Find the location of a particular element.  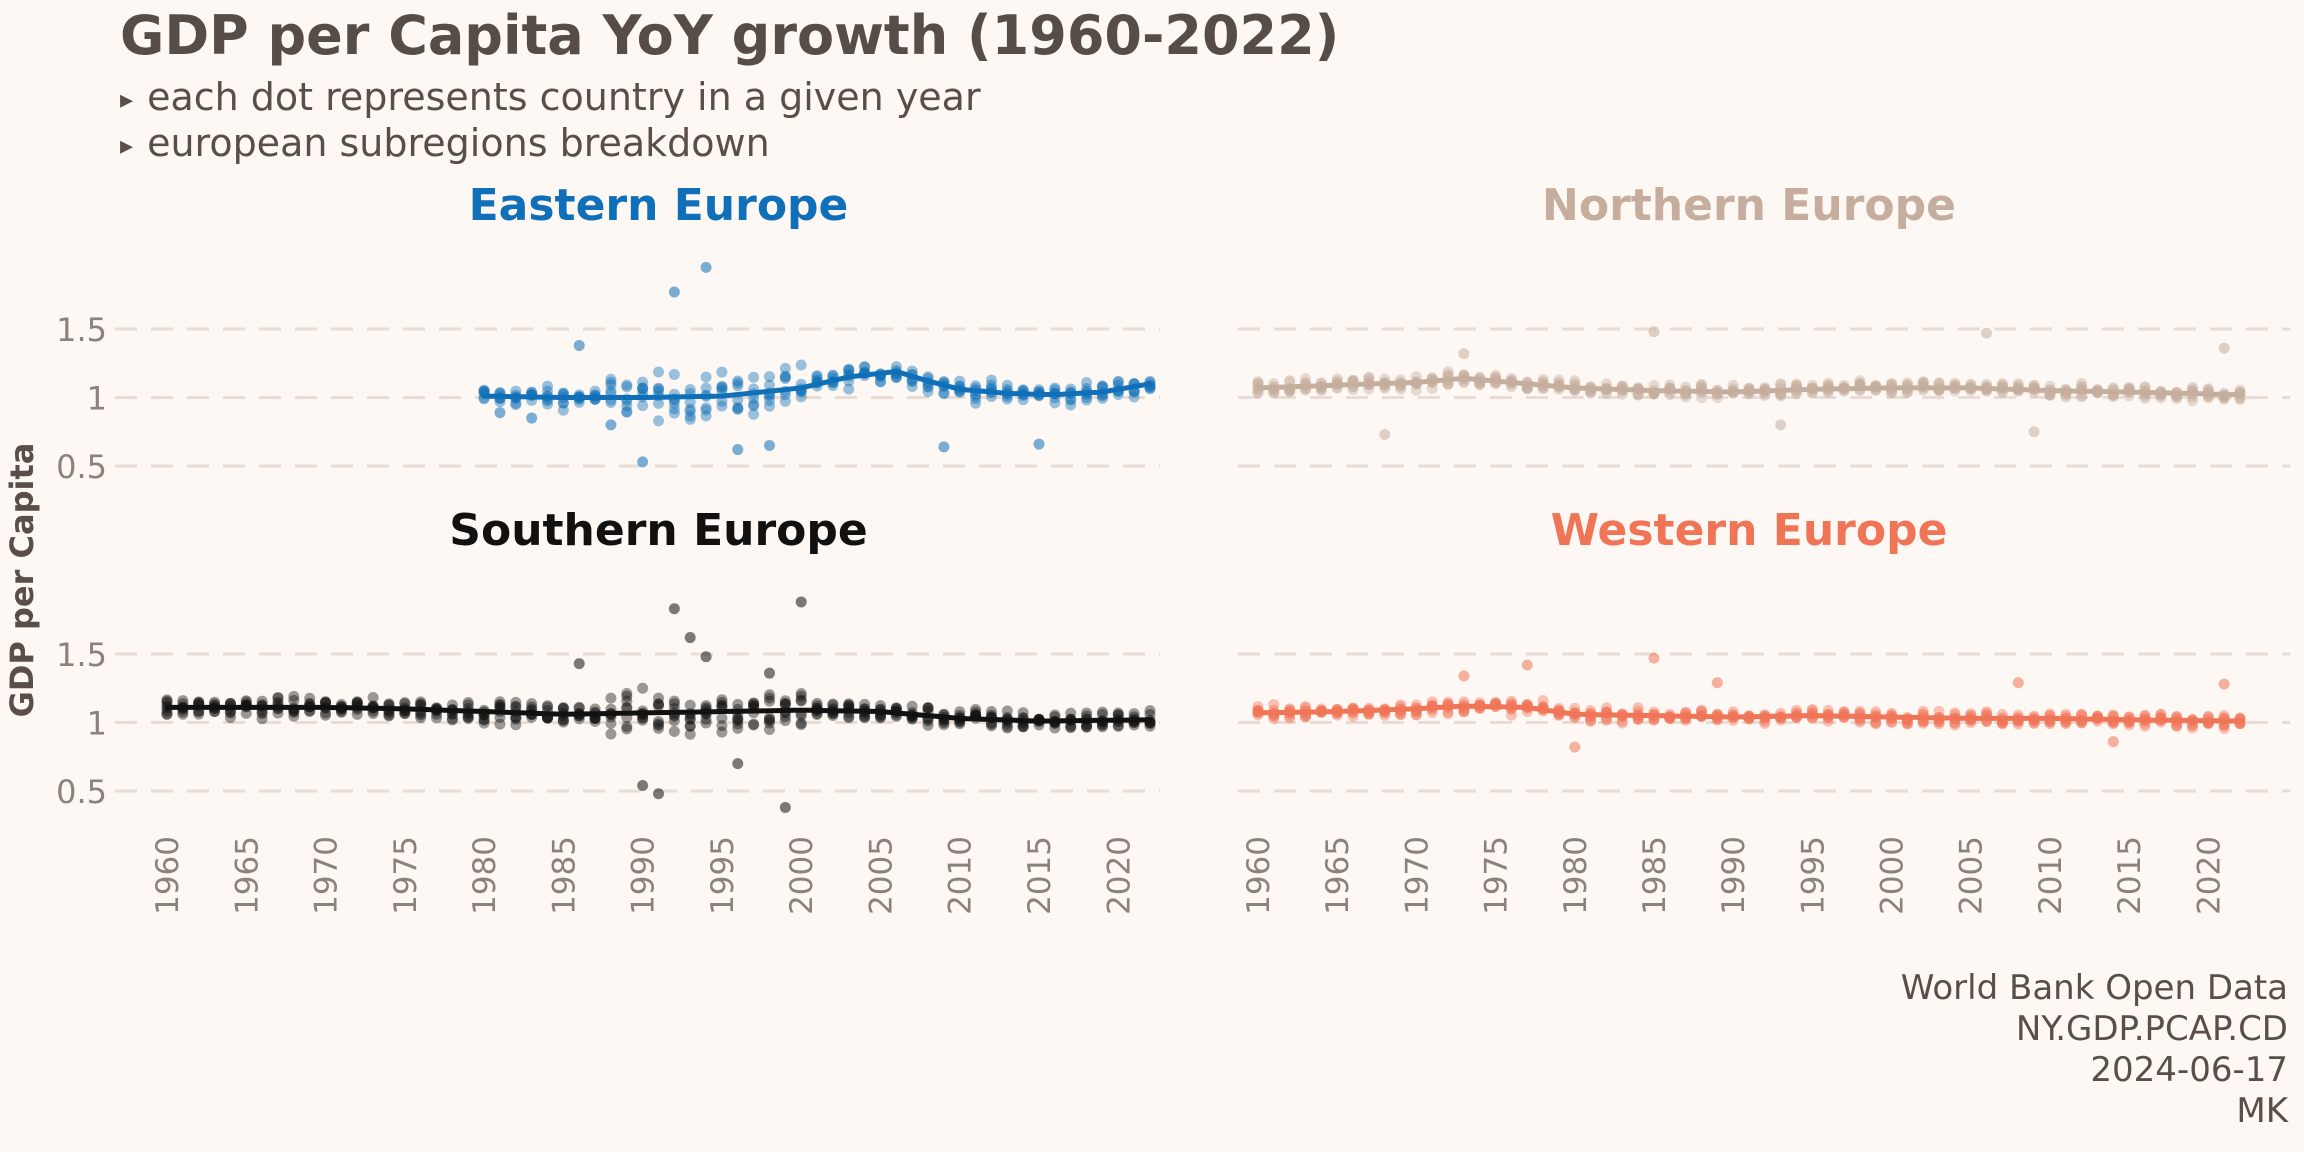

x-tick-label: 1970 is located at coordinates (327, 875).